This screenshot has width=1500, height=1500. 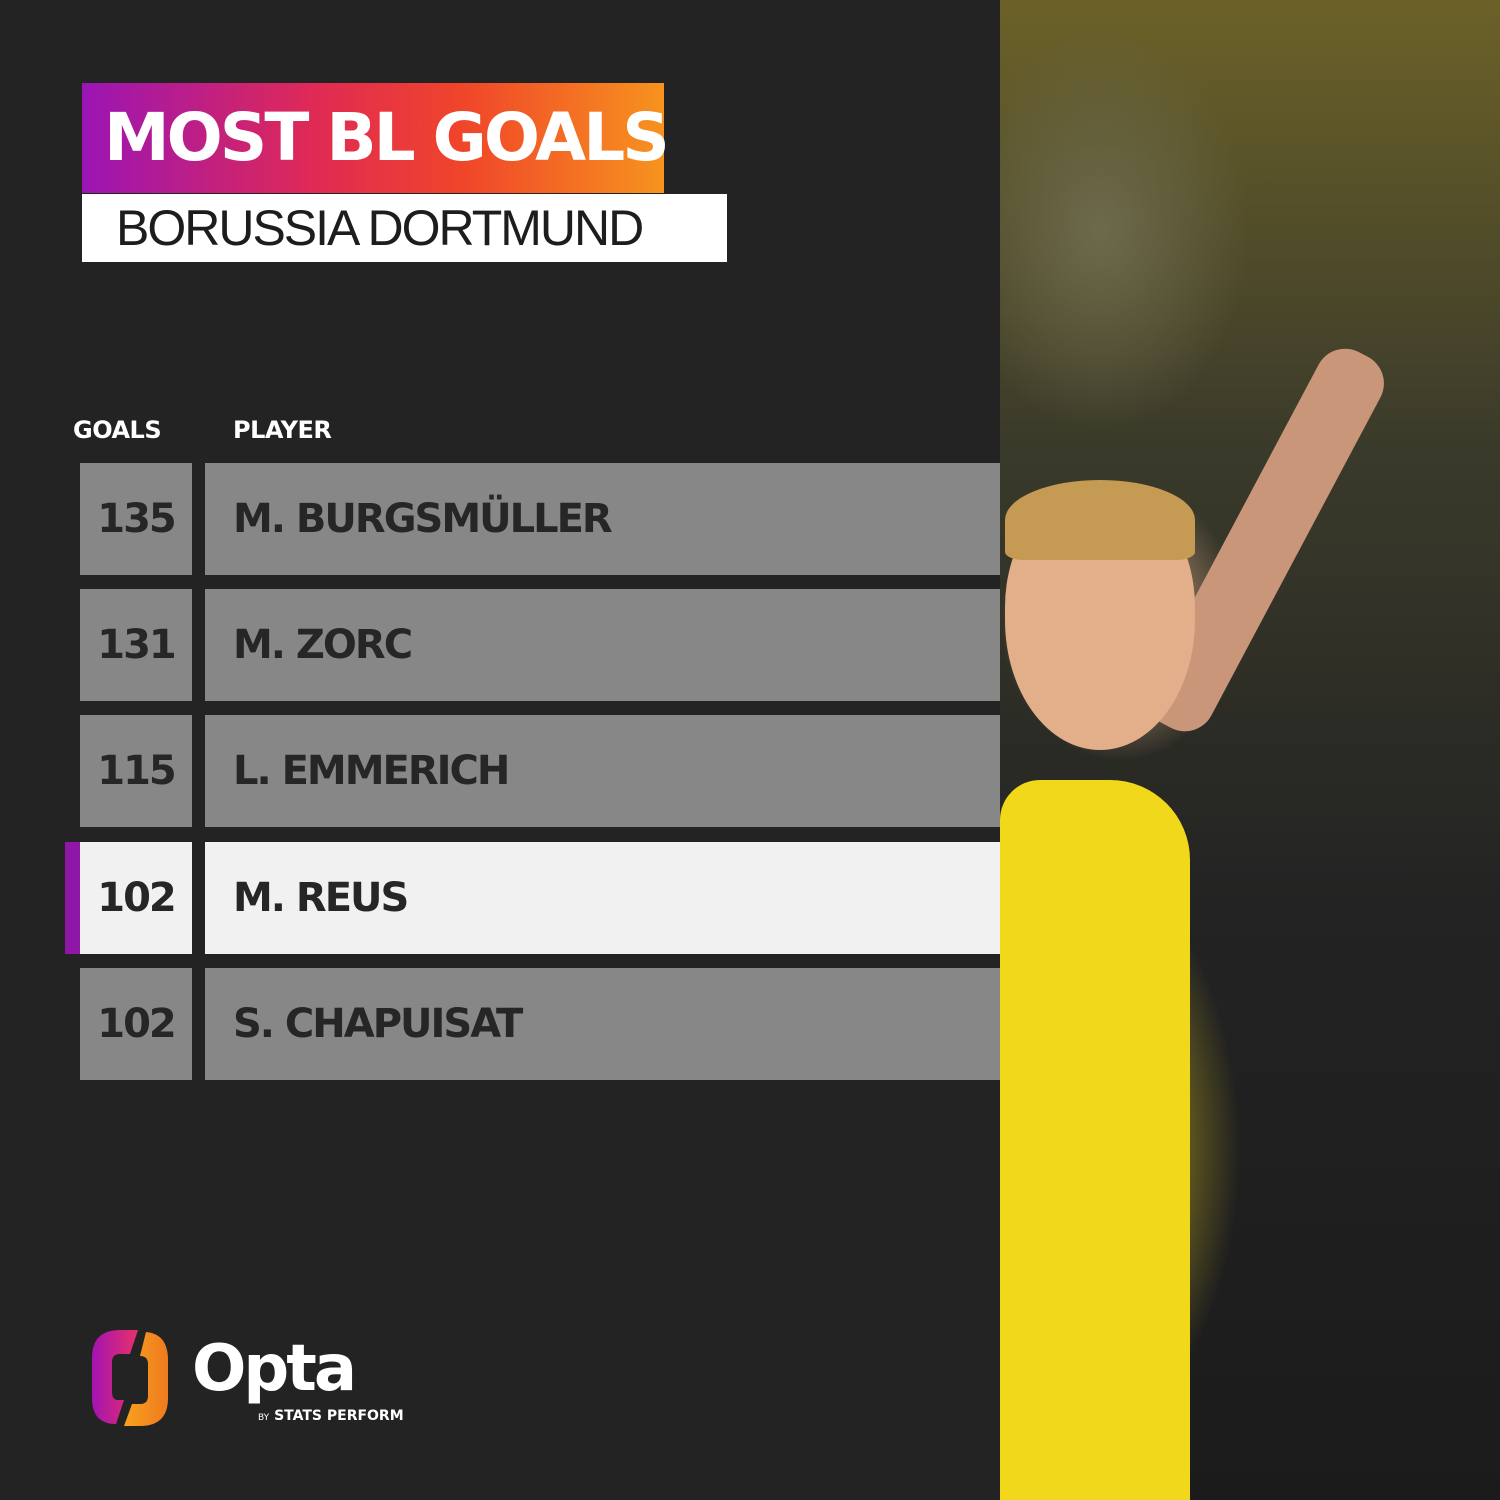 What do you see at coordinates (371, 771) in the screenshot?
I see `player-name: L. EMMERICH` at bounding box center [371, 771].